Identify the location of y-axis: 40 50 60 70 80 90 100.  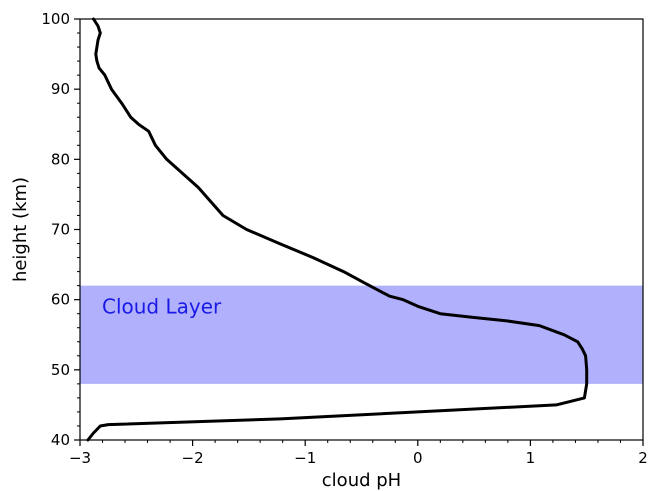
(60, 229).